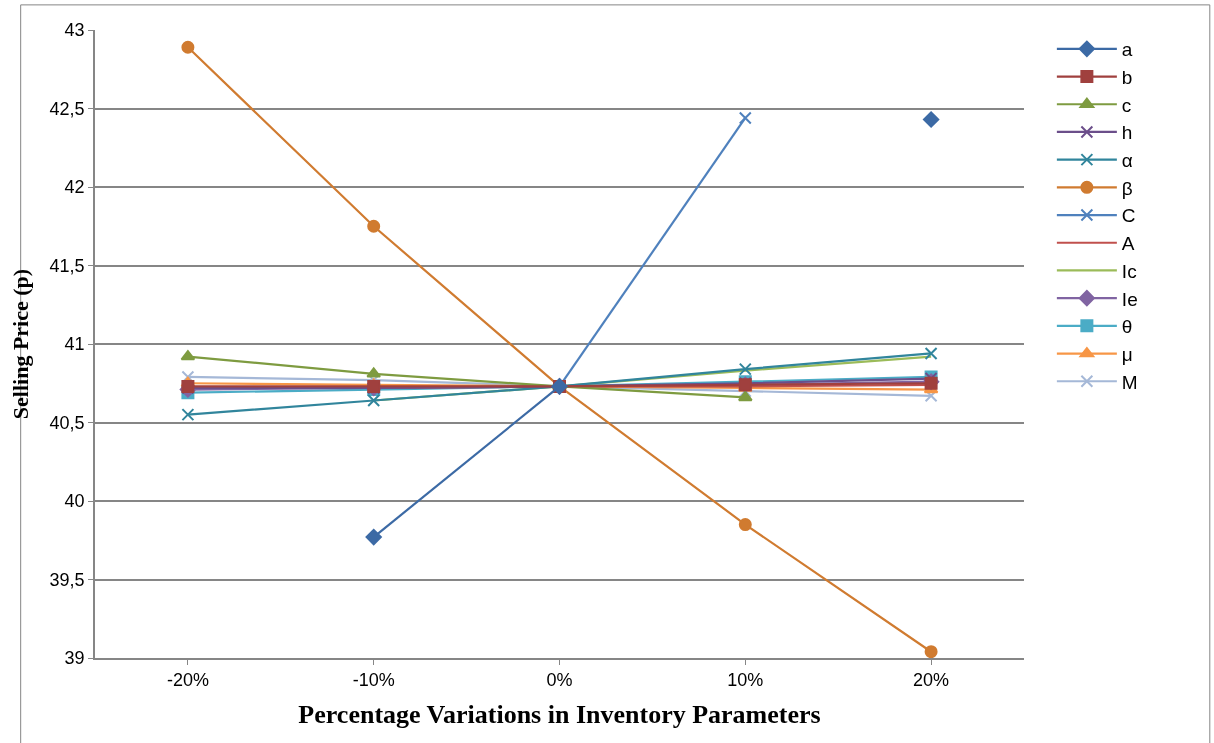 The height and width of the screenshot is (743, 1214). What do you see at coordinates (67, 265) in the screenshot?
I see `y-tick-label: 41,5` at bounding box center [67, 265].